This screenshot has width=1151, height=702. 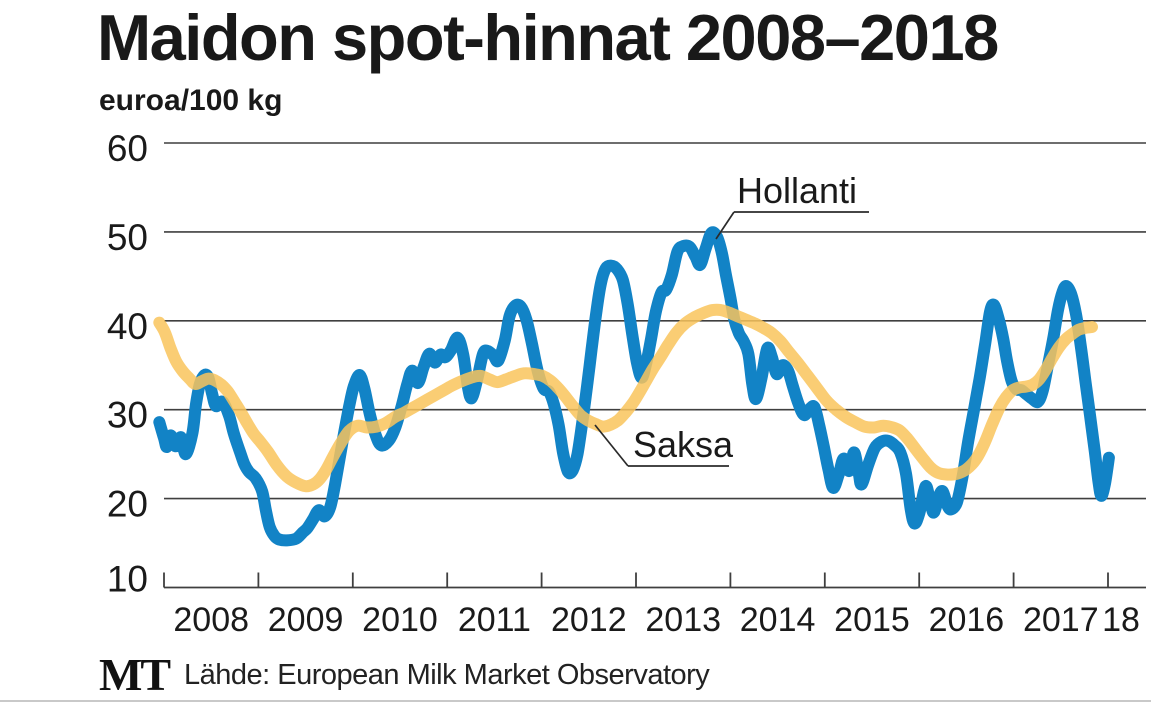 What do you see at coordinates (589, 620) in the screenshot?
I see `x-axis-label-2012: 2012` at bounding box center [589, 620].